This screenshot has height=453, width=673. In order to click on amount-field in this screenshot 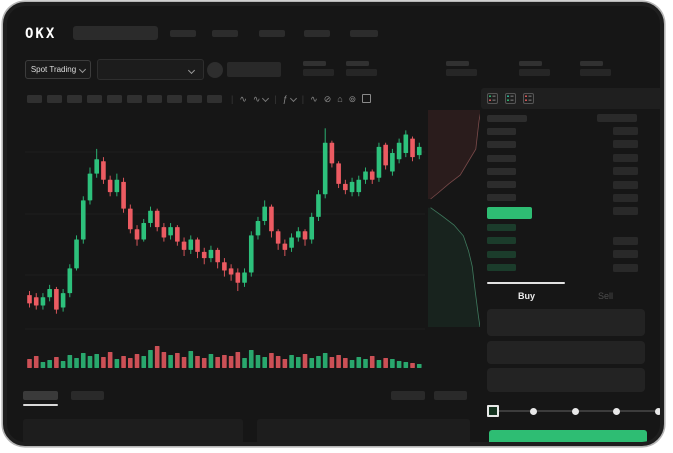, I will do `click(566, 352)`.